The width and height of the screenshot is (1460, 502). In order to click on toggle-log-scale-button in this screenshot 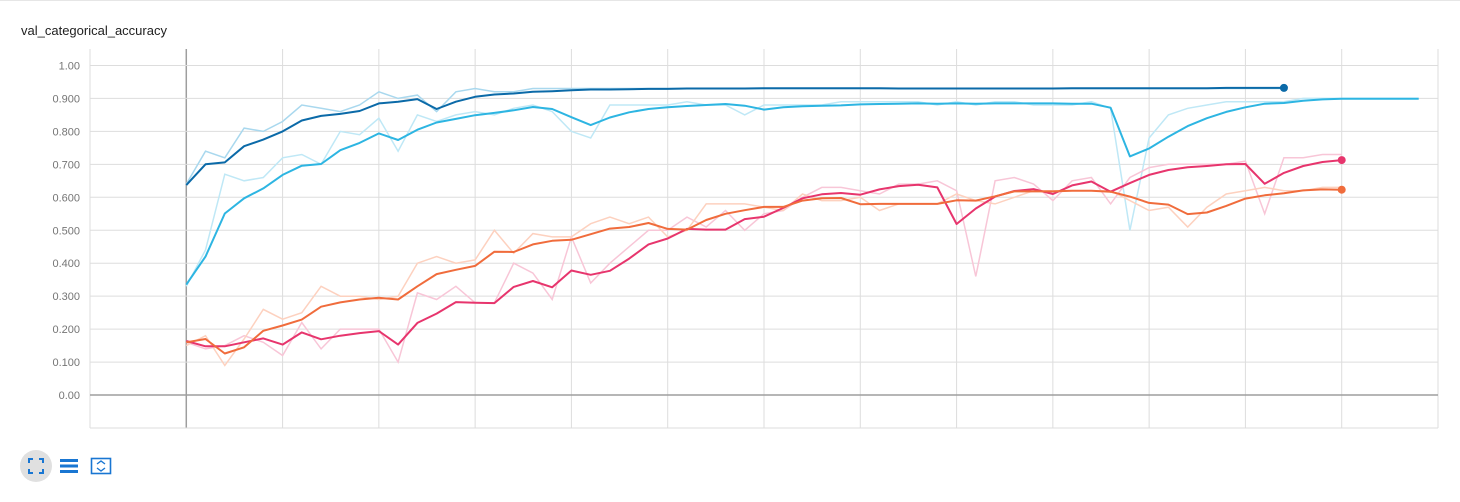, I will do `click(69, 466)`.